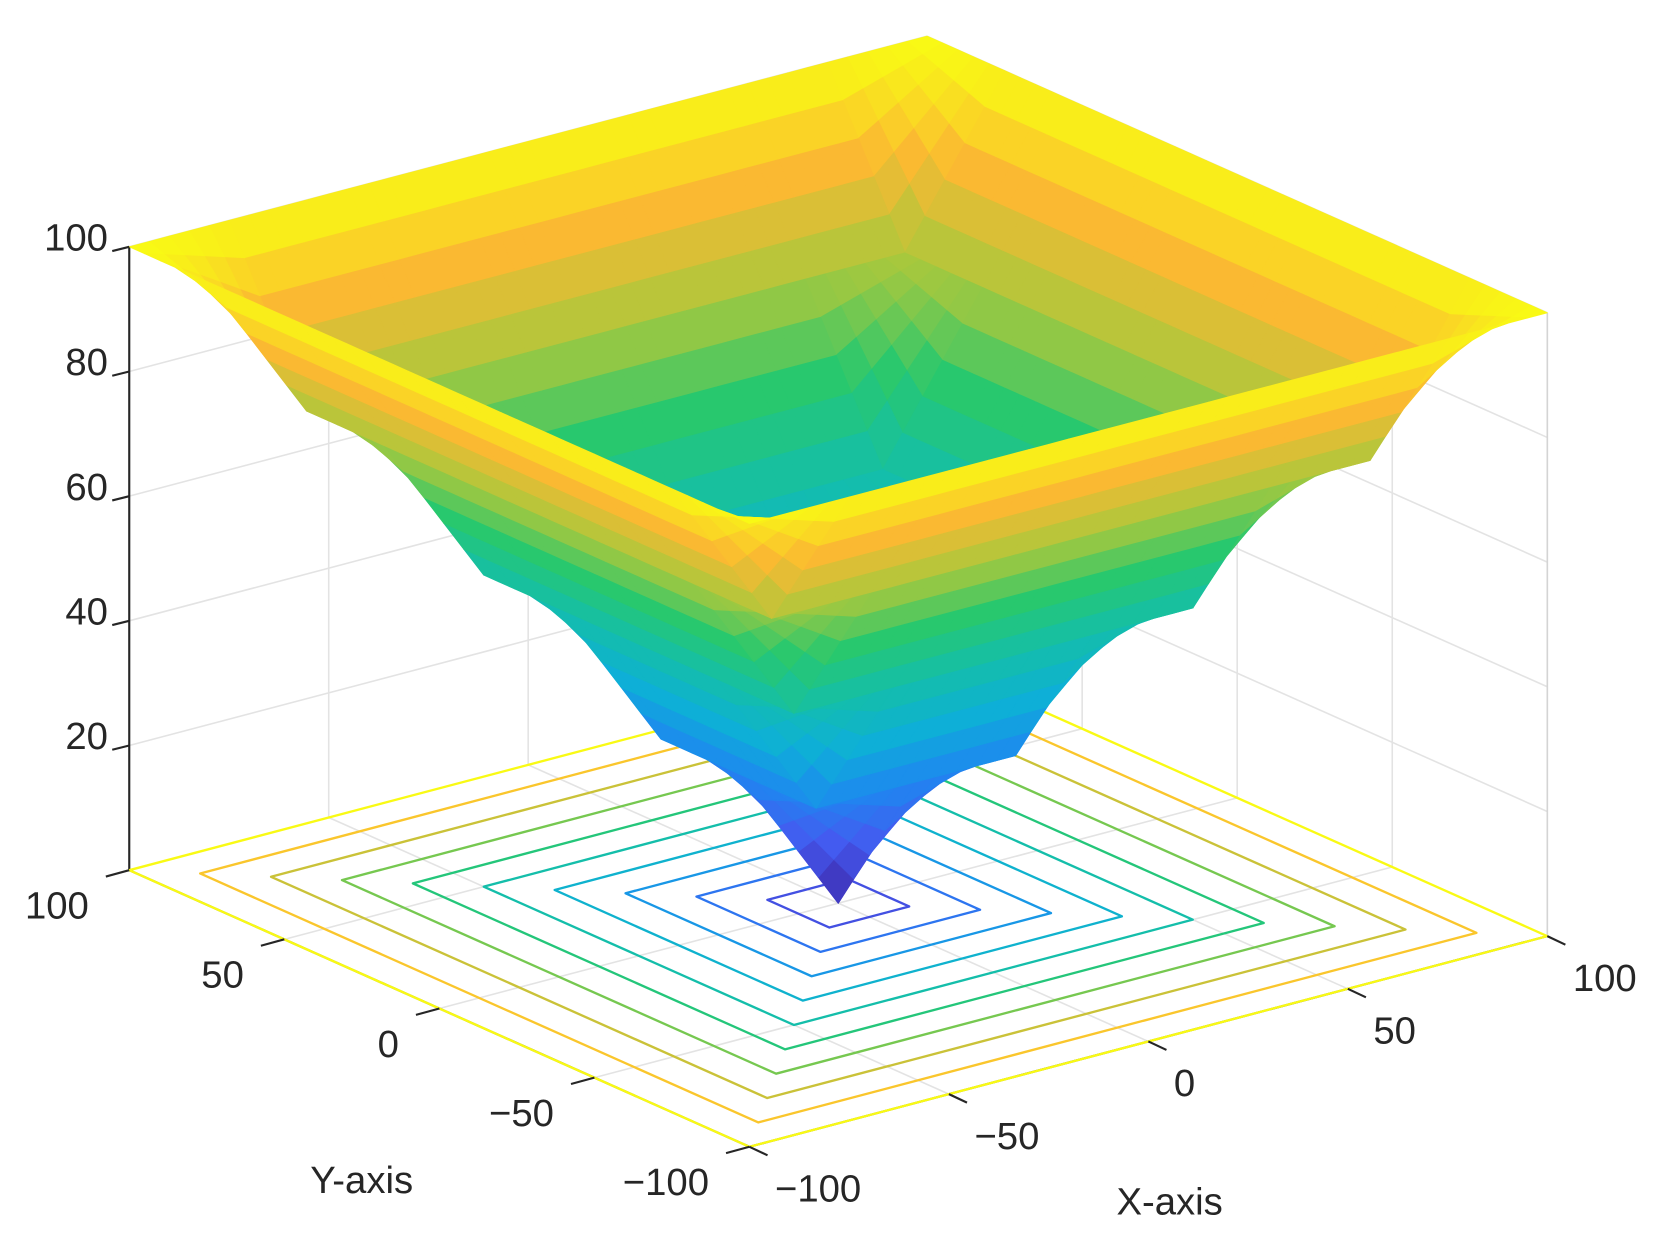  What do you see at coordinates (1184, 1083) in the screenshot?
I see `x-tick-label: 0` at bounding box center [1184, 1083].